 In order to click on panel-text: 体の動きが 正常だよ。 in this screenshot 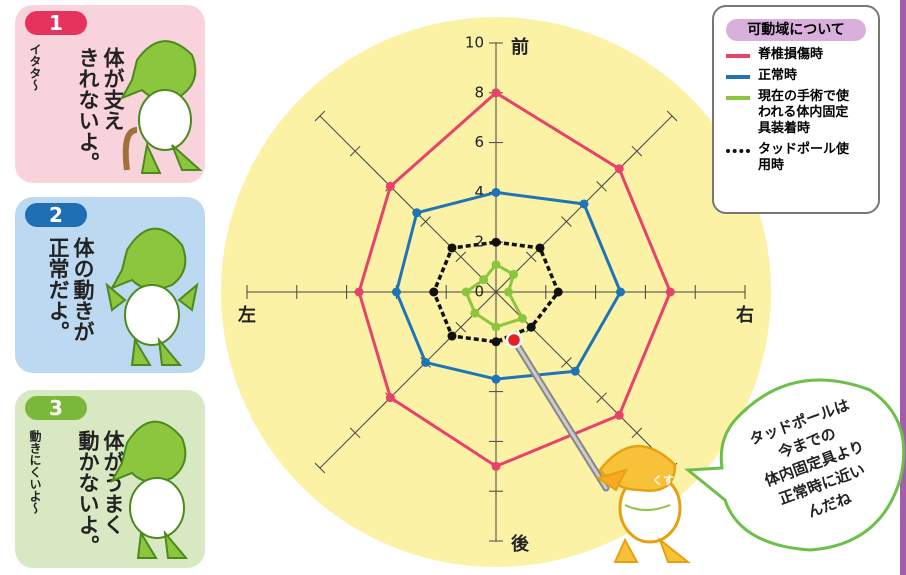, I will do `click(70, 289)`.